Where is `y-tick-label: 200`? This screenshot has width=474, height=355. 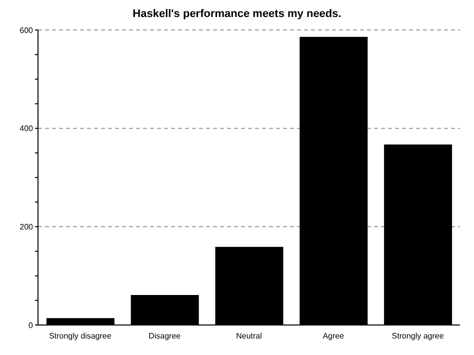 y-tick-label: 200 is located at coordinates (27, 227).